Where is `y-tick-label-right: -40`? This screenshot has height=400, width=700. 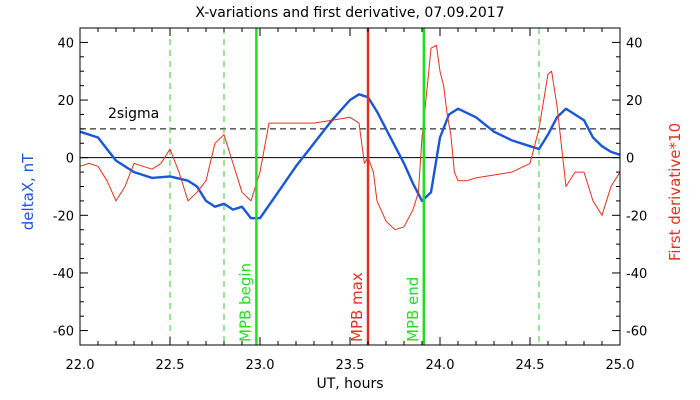
y-tick-label-right: -40 is located at coordinates (636, 274).